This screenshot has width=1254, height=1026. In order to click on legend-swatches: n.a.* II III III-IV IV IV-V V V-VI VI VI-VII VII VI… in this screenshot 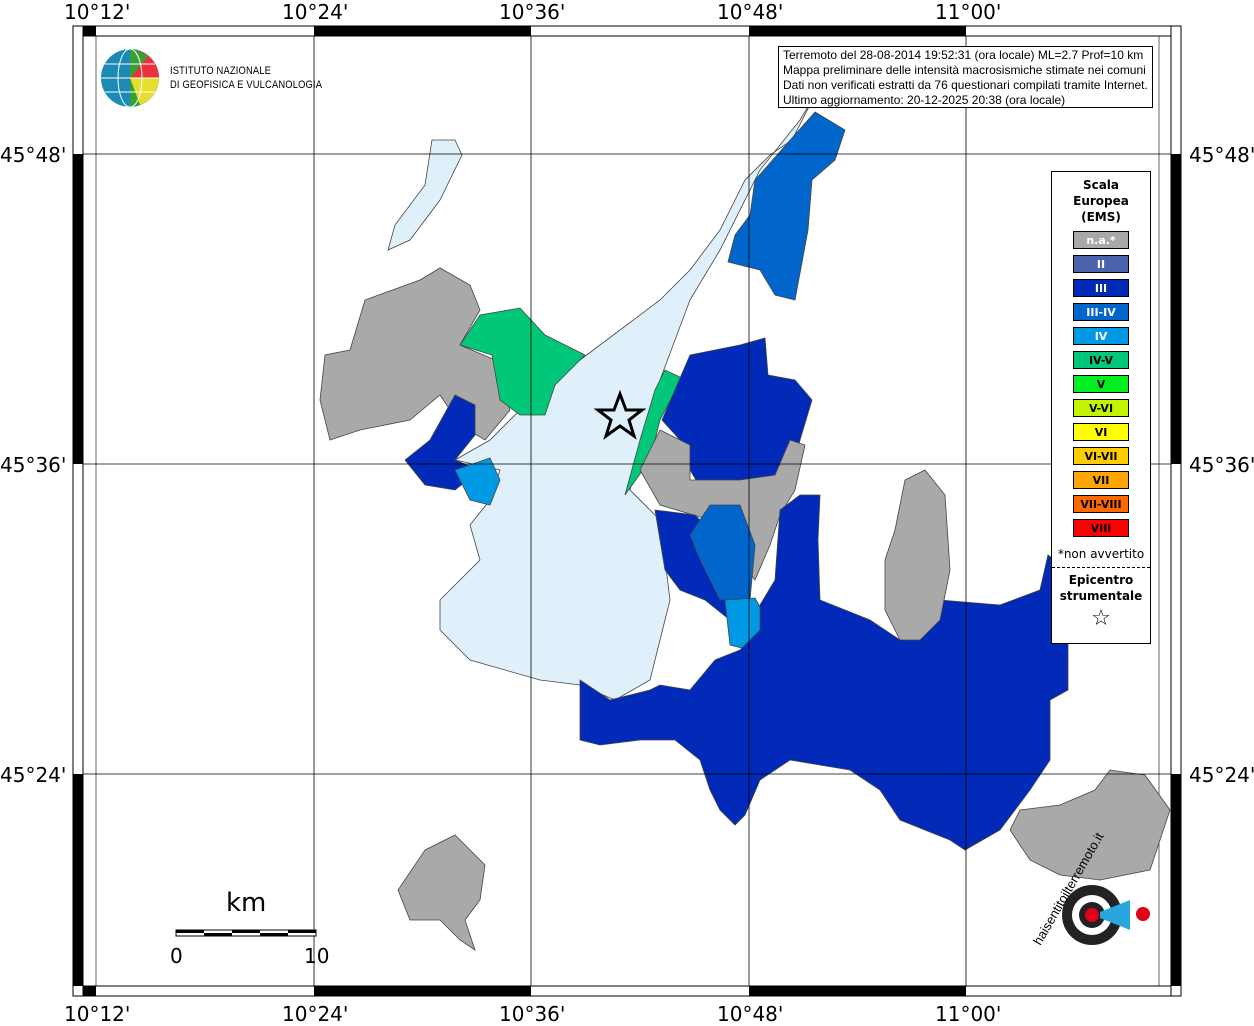, I will do `click(1101, 384)`.